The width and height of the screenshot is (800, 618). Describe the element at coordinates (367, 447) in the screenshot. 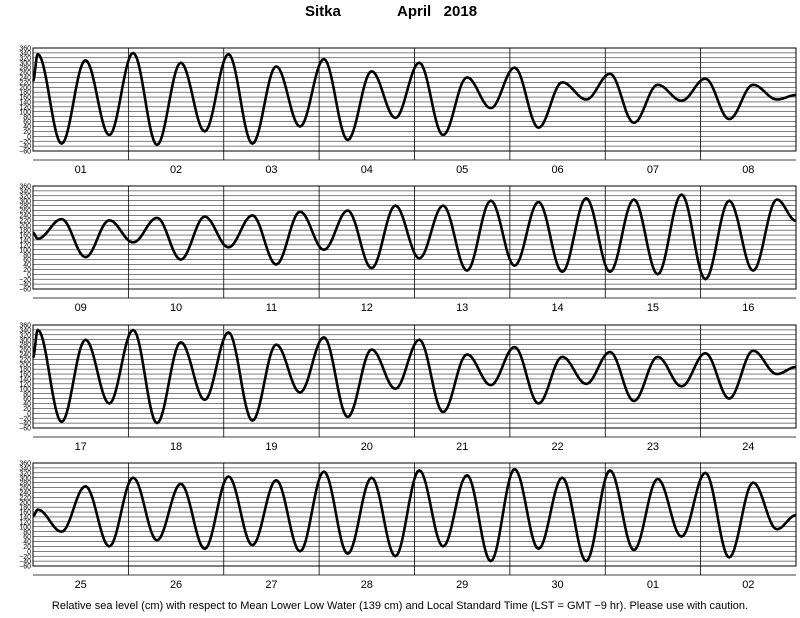

I see `day-label: 20` at that location.